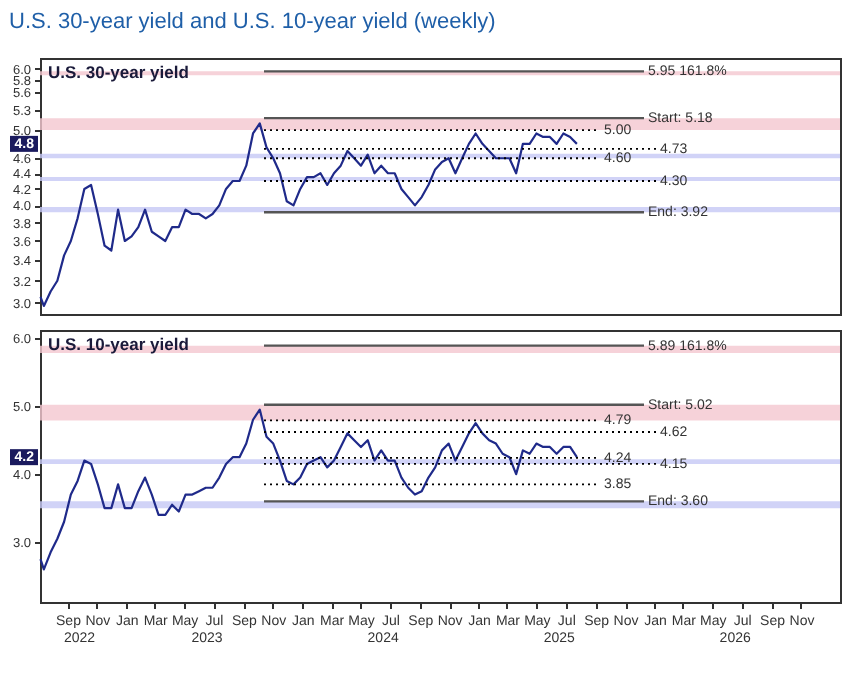 This screenshot has width=866, height=682. Describe the element at coordinates (252, 21) in the screenshot. I see `chart-title: U.S. 30-year yield and U.S. 10-year yield (weekly)` at that location.